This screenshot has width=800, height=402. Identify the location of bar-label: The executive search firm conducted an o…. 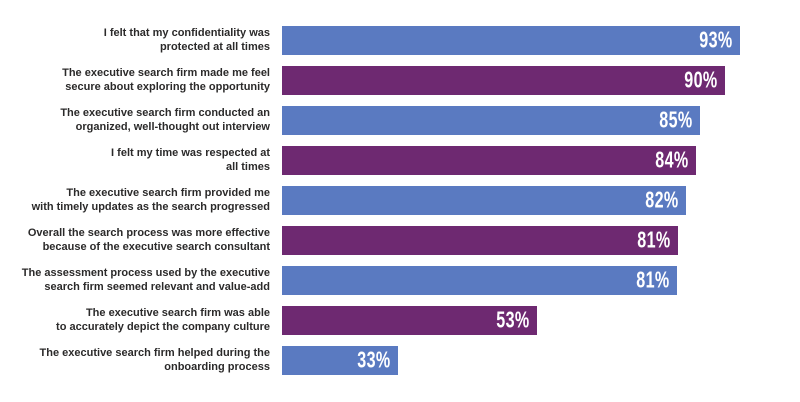
(165, 120).